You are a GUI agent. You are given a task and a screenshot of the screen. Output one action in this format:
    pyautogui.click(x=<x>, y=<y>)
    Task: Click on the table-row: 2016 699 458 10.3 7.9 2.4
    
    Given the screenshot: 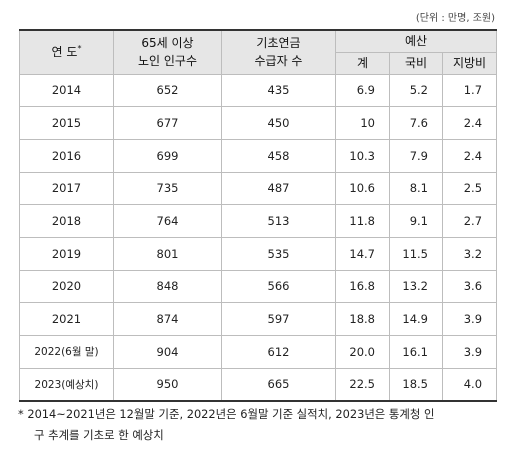 What is the action you would take?
    pyautogui.click(x=258, y=156)
    